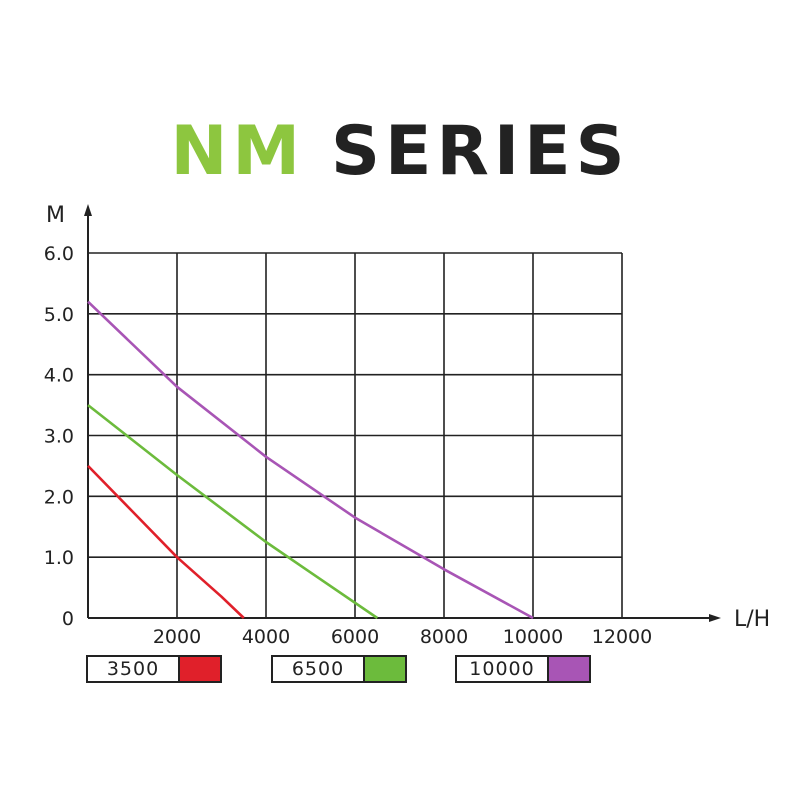 The image size is (800, 800). What do you see at coordinates (319, 669) in the screenshot?
I see `legend-label: 6500` at bounding box center [319, 669].